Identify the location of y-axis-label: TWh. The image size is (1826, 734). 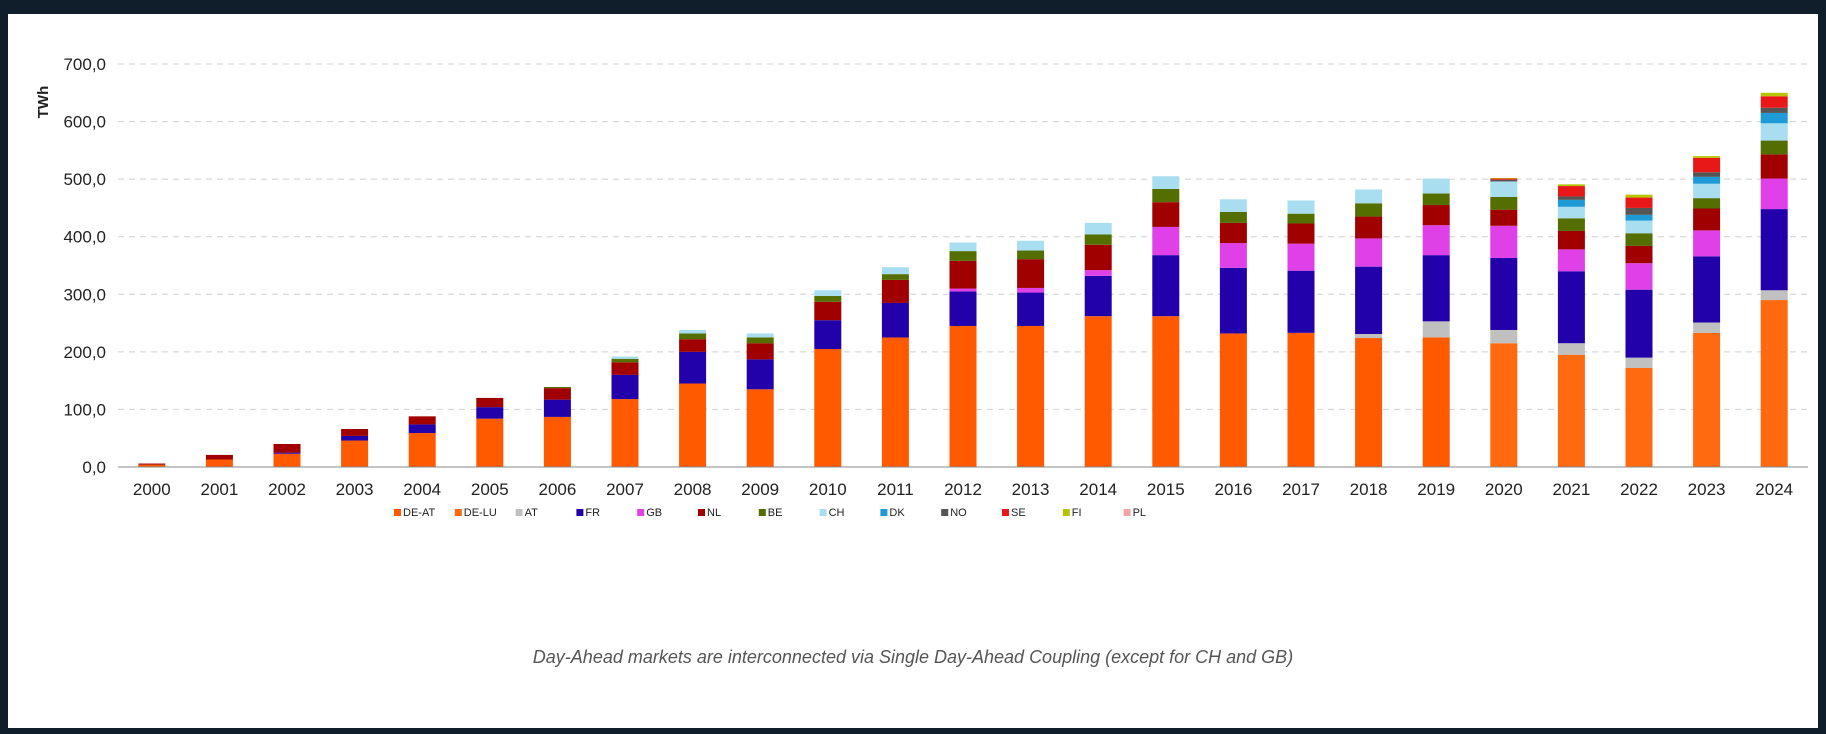
(43, 102).